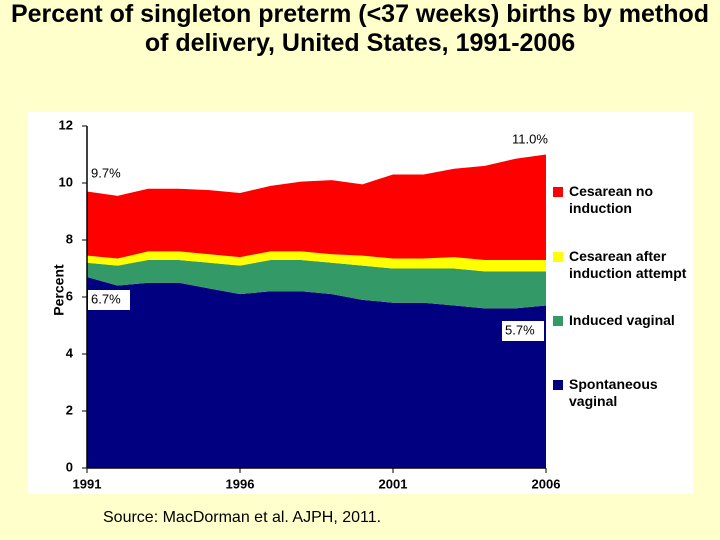 The width and height of the screenshot is (720, 540). I want to click on y-axis-label: Percent, so click(59, 290).